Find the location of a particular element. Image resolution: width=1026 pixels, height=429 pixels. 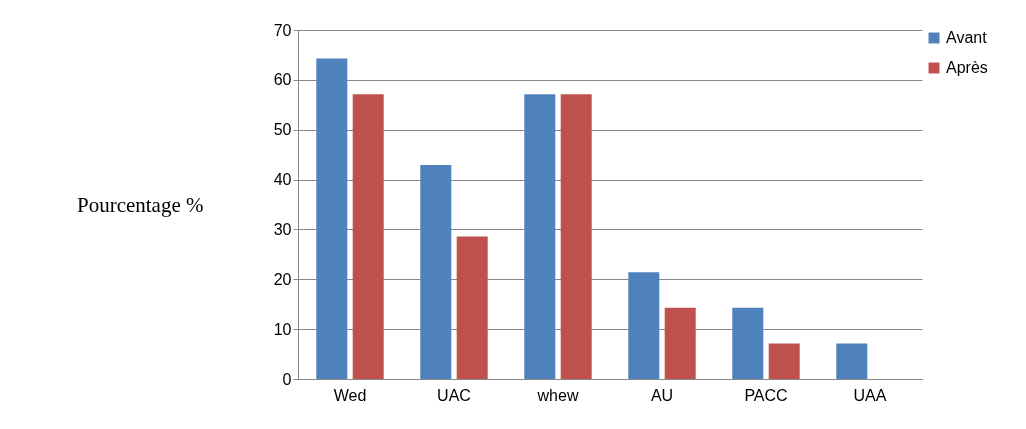

y-tick-label: 30 is located at coordinates (282, 229).